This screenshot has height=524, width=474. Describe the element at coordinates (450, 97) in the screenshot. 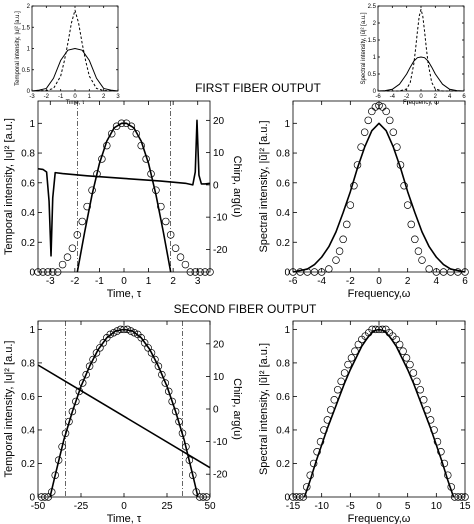

I see `x-tick-label: 4` at that location.